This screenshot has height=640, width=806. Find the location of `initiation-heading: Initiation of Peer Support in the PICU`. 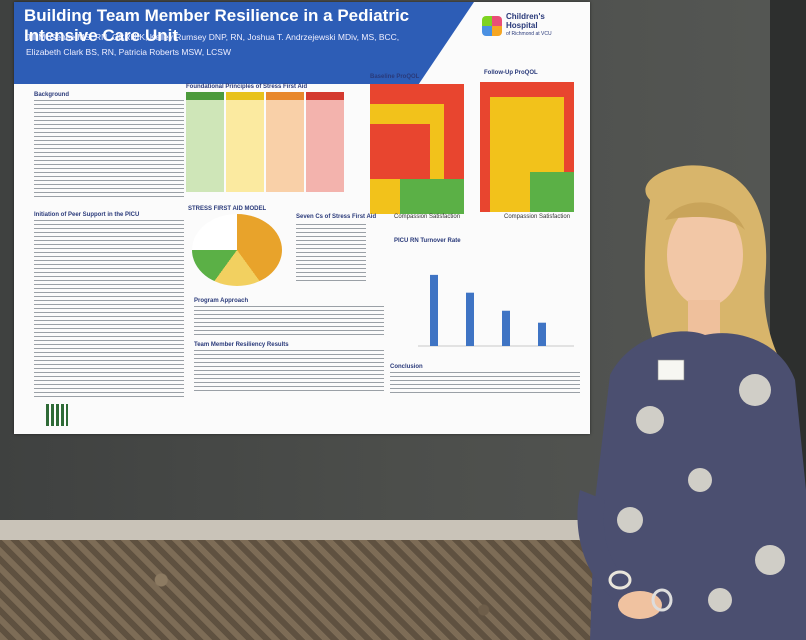

initiation-heading: Initiation of Peer Support in the PICU is located at coordinates (87, 215).